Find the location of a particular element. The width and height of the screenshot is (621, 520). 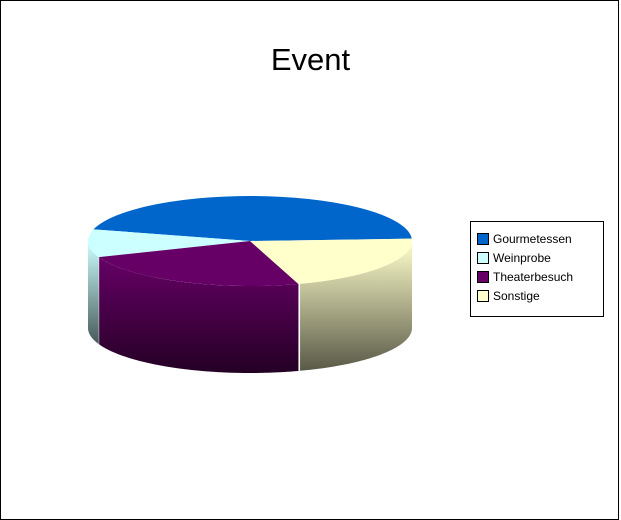

legend-label-gourmetessen: Gourmetessen is located at coordinates (532, 238).